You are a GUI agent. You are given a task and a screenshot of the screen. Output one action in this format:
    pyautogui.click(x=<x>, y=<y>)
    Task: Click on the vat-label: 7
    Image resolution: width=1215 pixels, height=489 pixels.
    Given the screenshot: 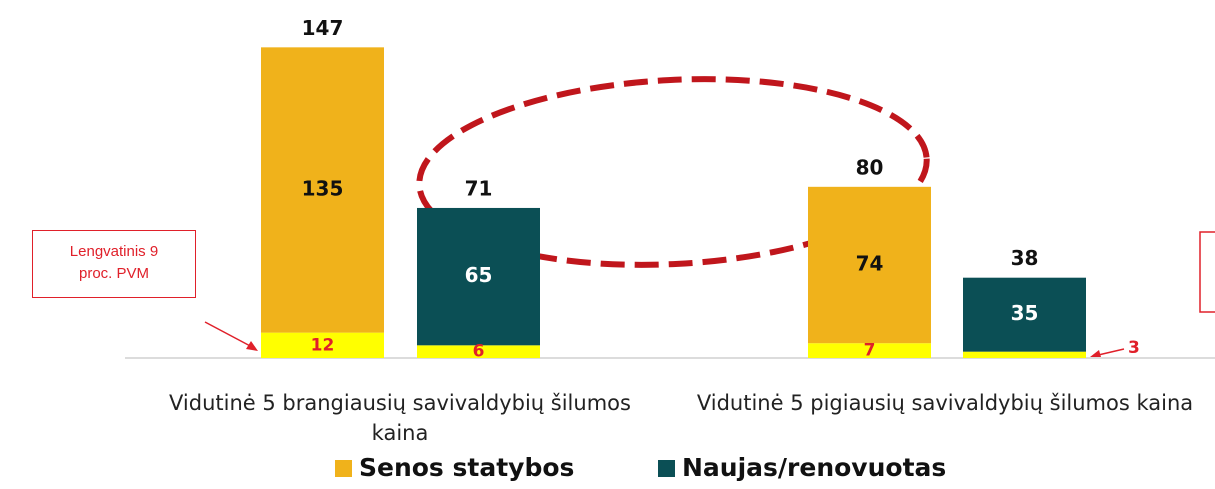 What is the action you would take?
    pyautogui.click(x=870, y=351)
    